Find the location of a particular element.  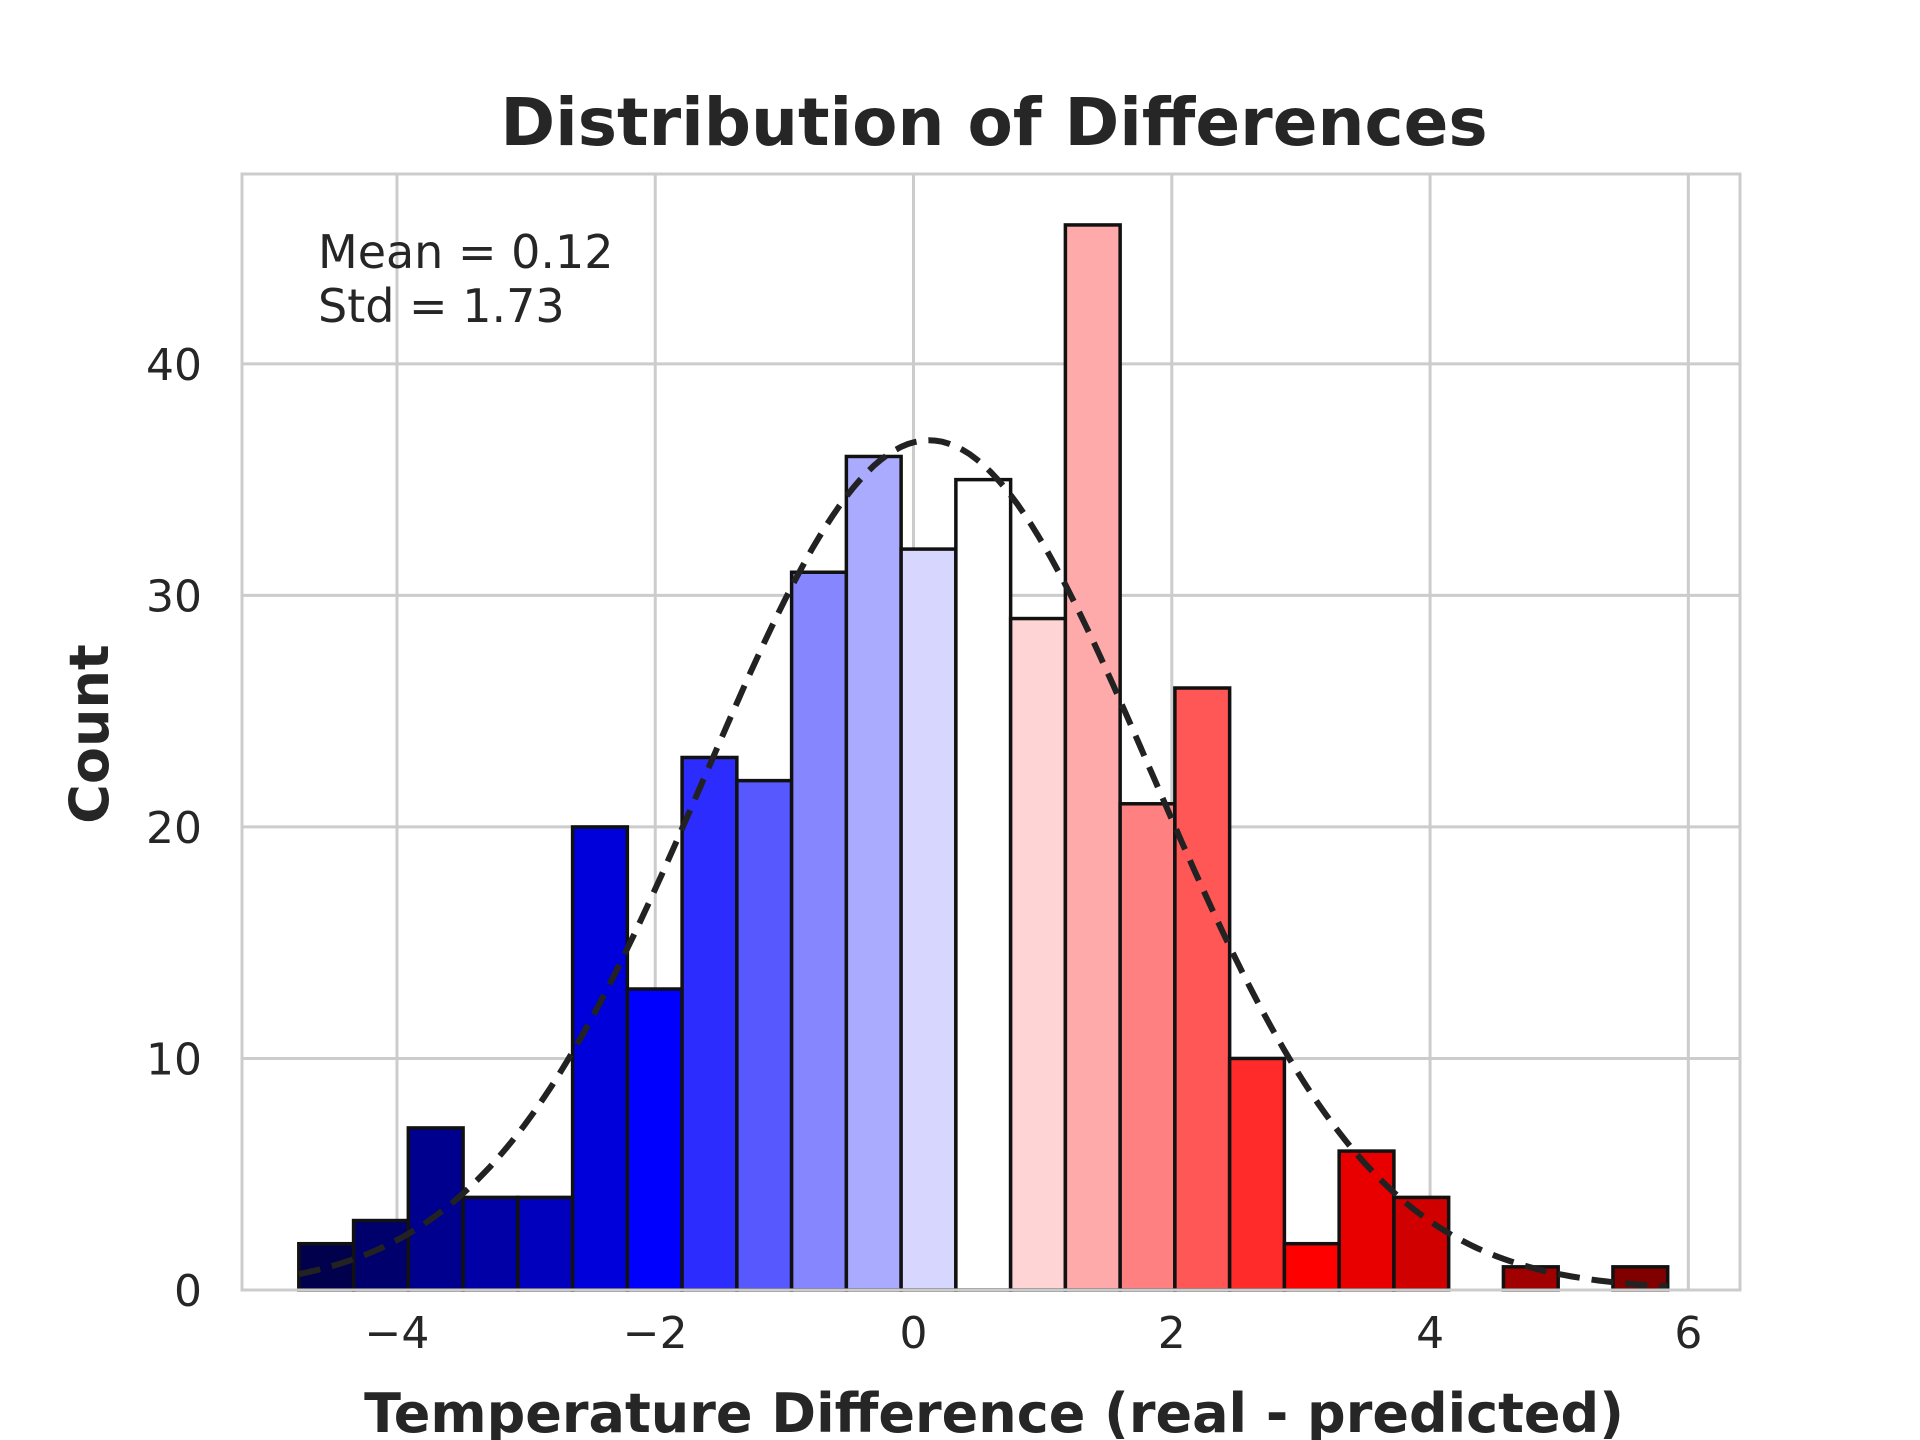

x-tick-label: −2 is located at coordinates (655, 1333).